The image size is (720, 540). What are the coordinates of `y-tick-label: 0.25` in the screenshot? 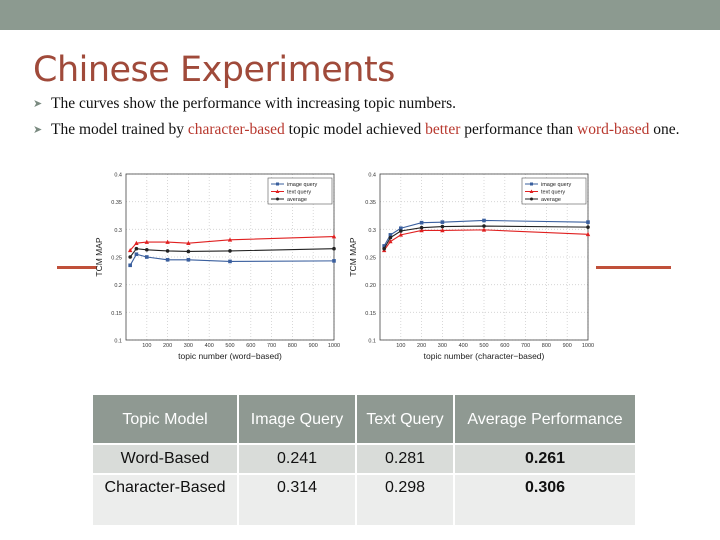 It's located at (370, 259).